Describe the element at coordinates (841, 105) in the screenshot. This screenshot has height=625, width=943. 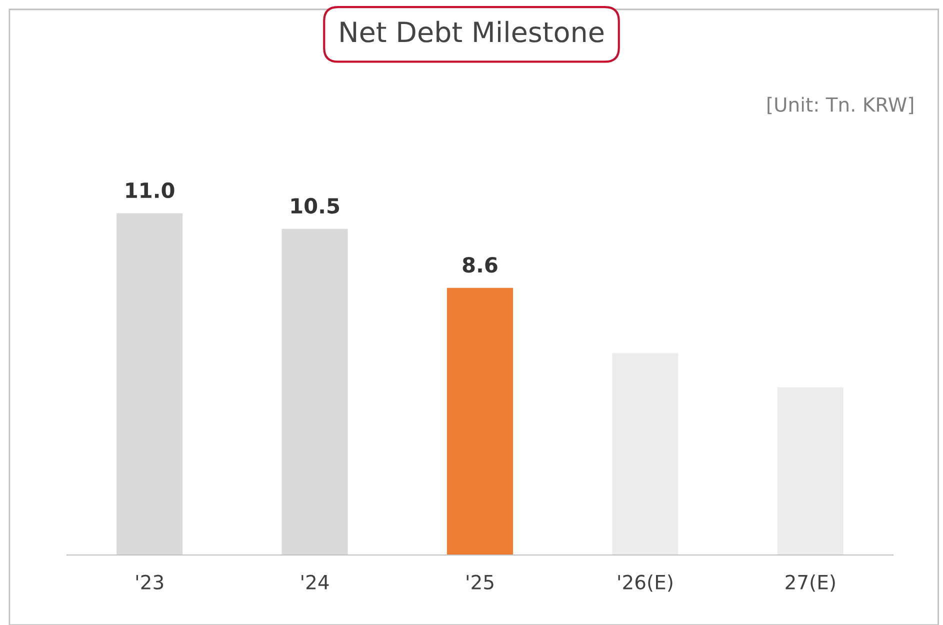
I see `text: [Unit: Tn. KRW]` at that location.